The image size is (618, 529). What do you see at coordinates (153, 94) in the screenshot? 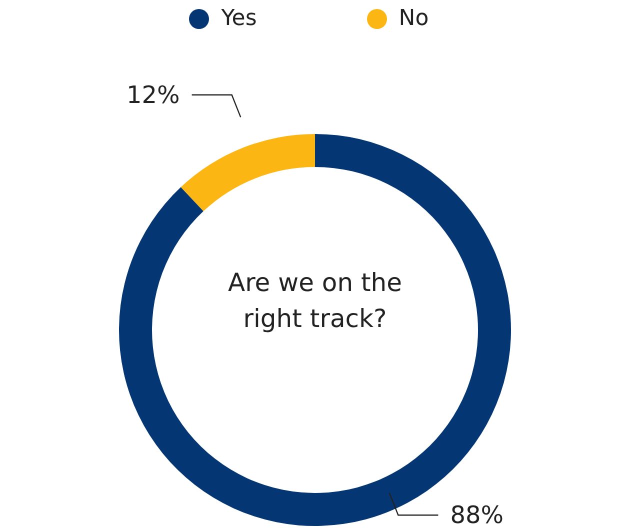
I see `data-label: 12%` at bounding box center [153, 94].